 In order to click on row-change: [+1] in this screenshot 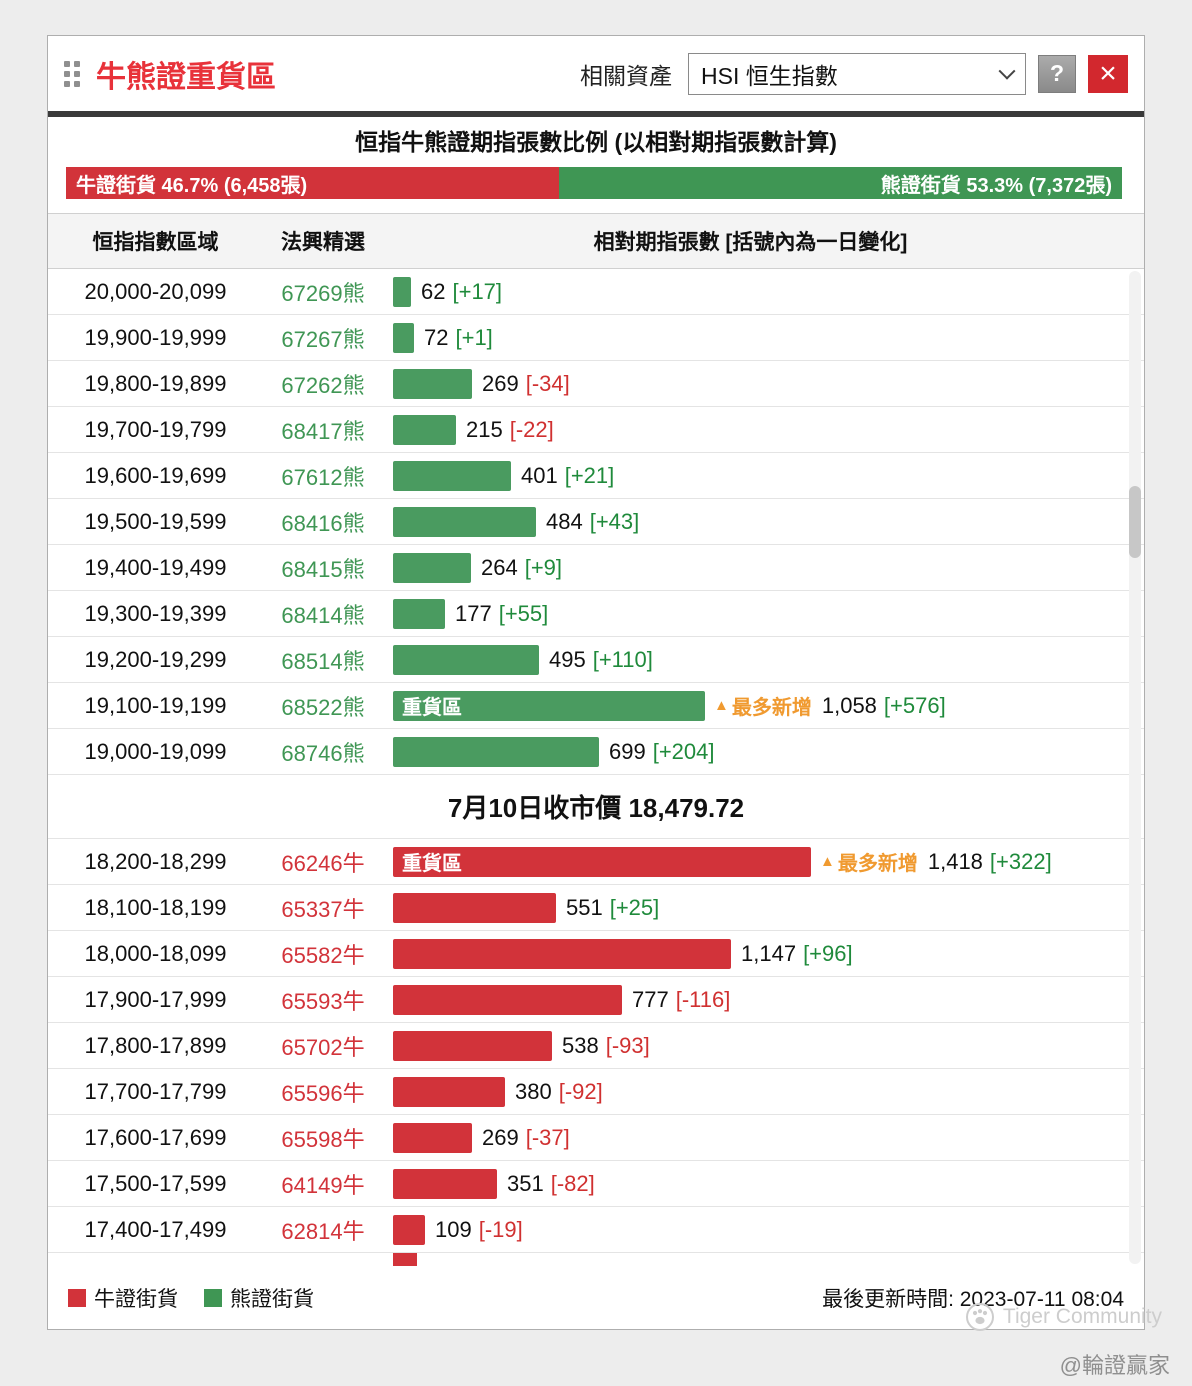, I will do `click(474, 337)`.